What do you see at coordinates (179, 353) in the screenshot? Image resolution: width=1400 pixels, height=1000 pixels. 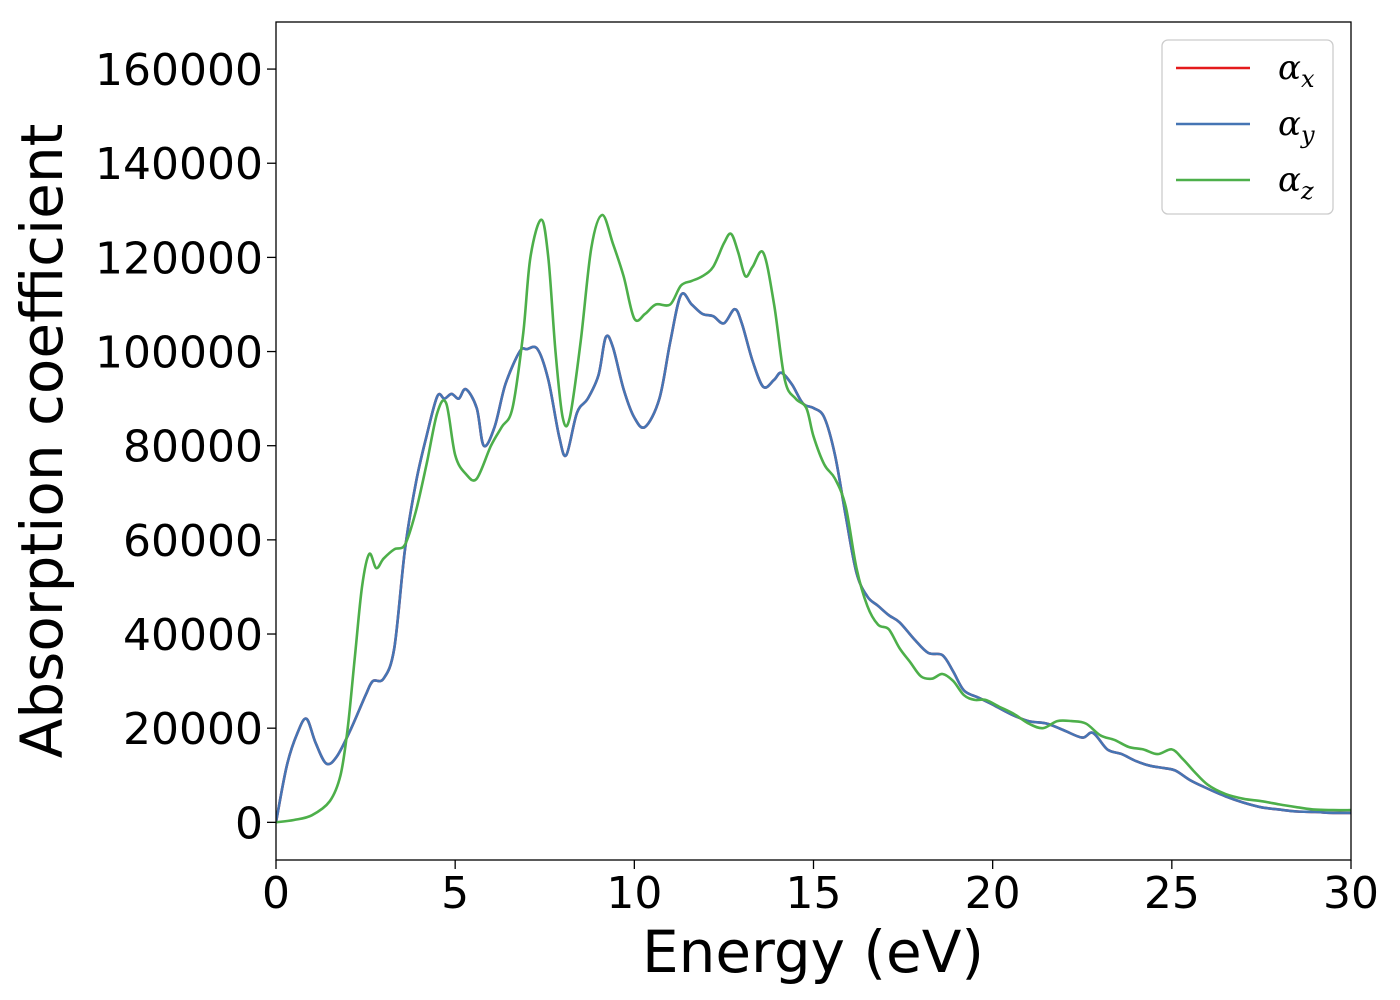 I see `y-tick-label: 100000` at bounding box center [179, 353].